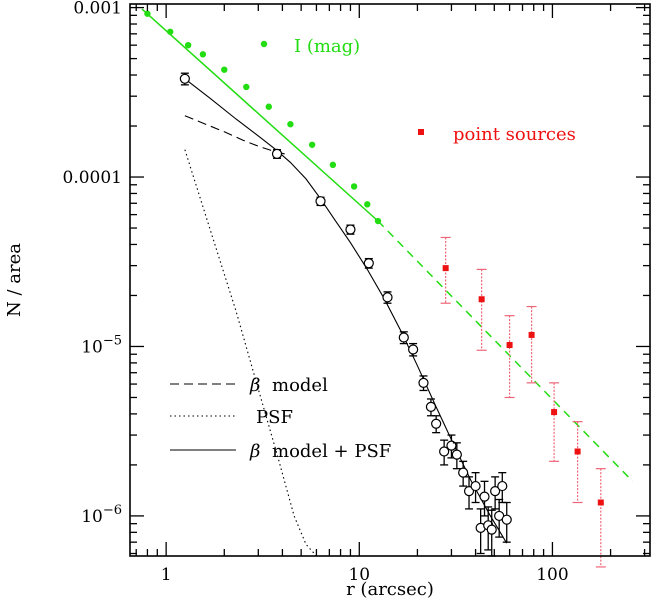  Describe the element at coordinates (112, 510) in the screenshot. I see `y-tick-exponent: −6` at that location.